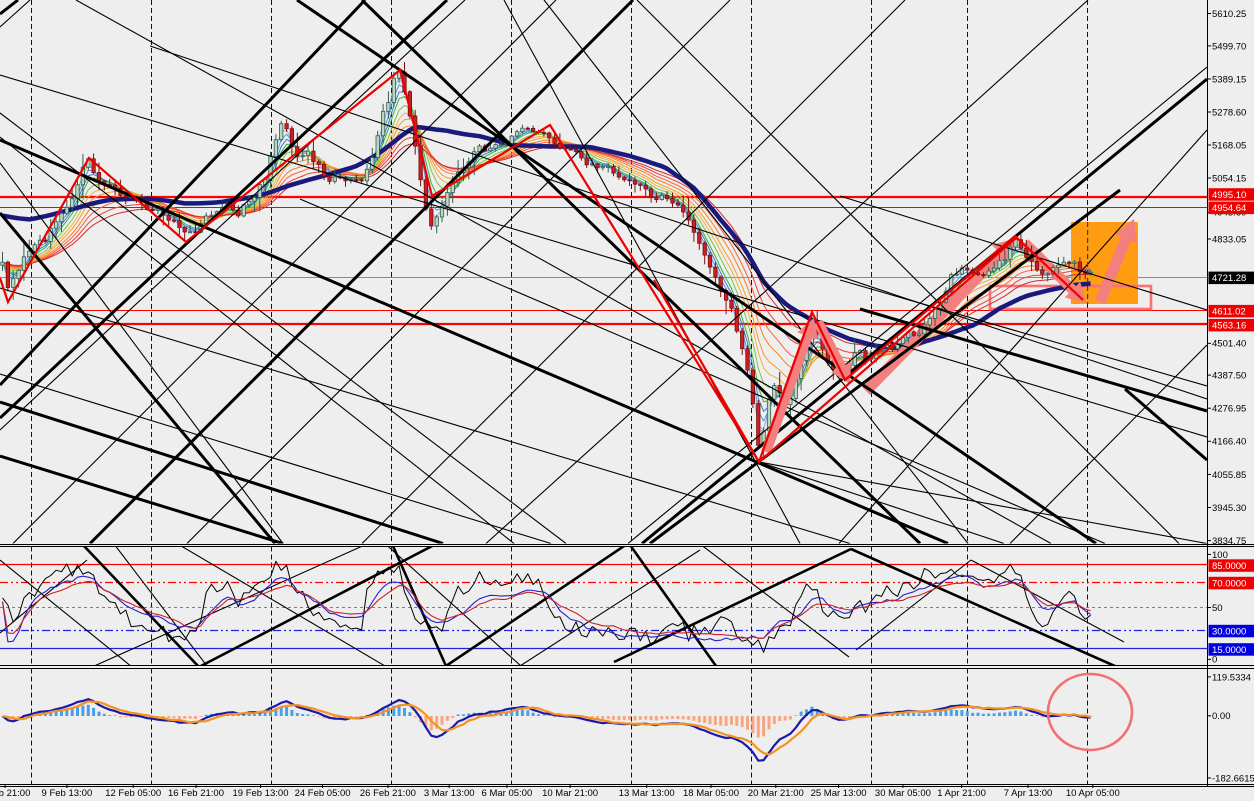 The width and height of the screenshot is (1254, 801). Describe the element at coordinates (1229, 344) in the screenshot. I see `svg-text: 4501.40` at that location.